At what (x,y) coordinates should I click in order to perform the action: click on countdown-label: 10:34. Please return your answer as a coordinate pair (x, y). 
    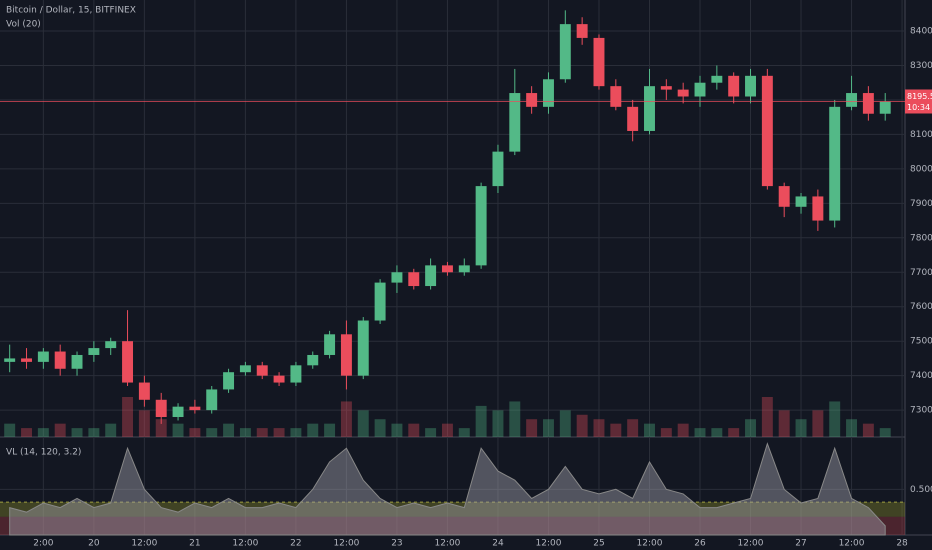
    Looking at the image, I should click on (918, 107).